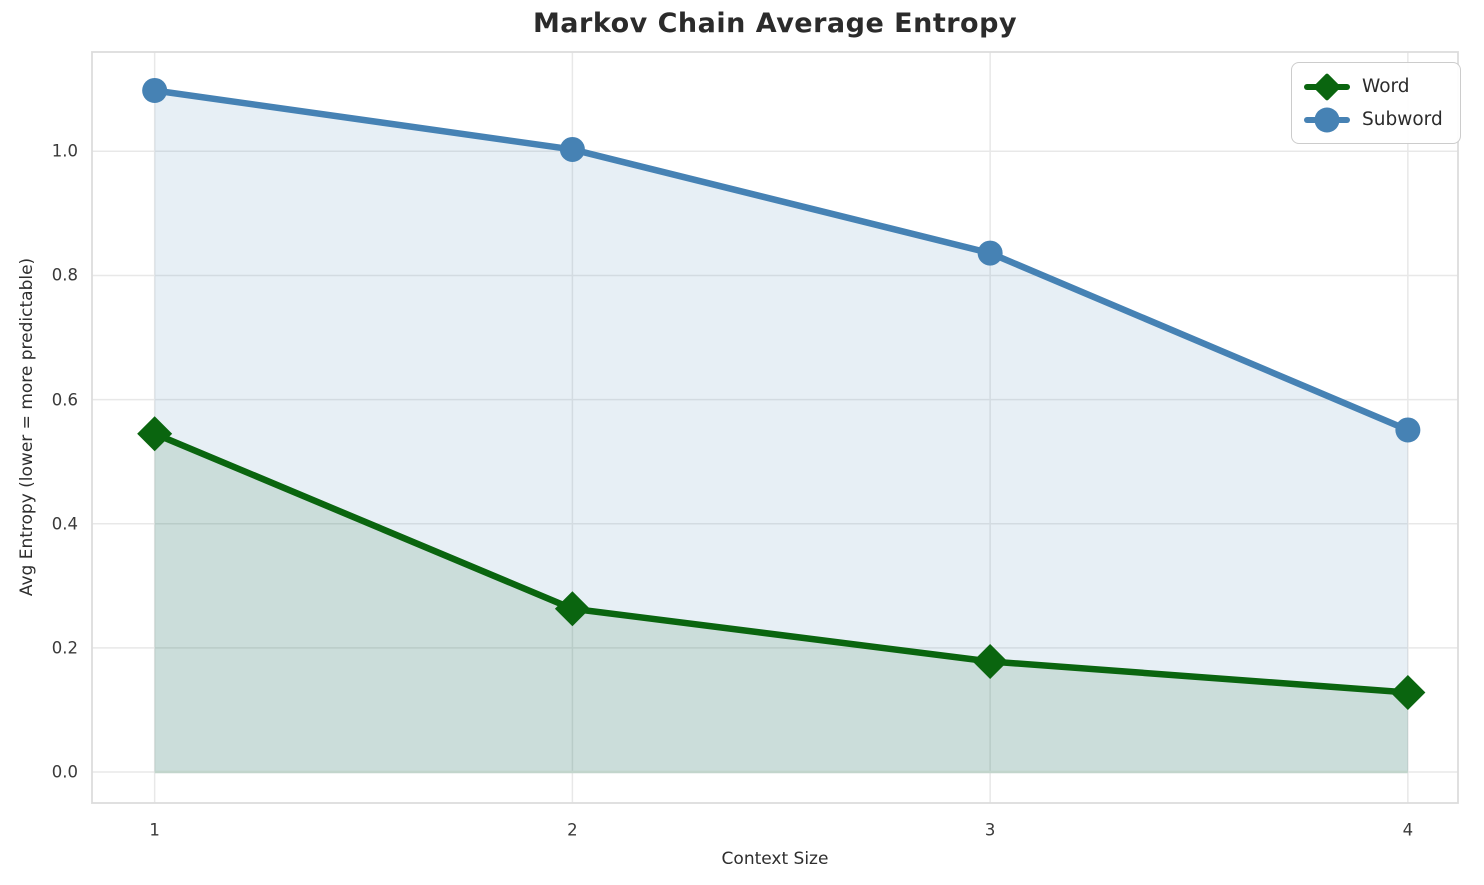 The image size is (1484, 885). Describe the element at coordinates (64, 648) in the screenshot. I see `y-tick-label: 0.2` at that location.